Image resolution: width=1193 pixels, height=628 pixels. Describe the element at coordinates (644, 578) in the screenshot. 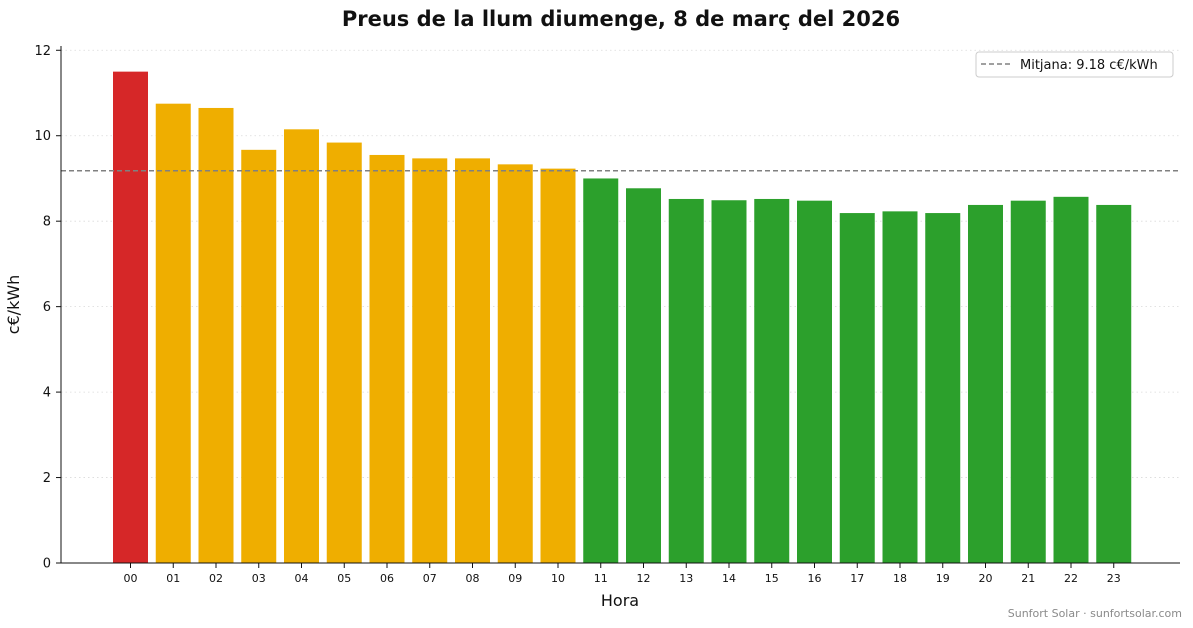

I see `x-tick-label: 12` at that location.